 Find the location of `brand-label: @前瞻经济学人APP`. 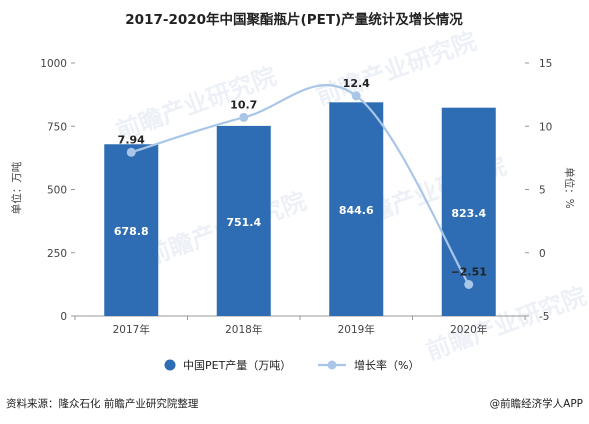

brand-label: @前瞻经济学人APP is located at coordinates (536, 403).